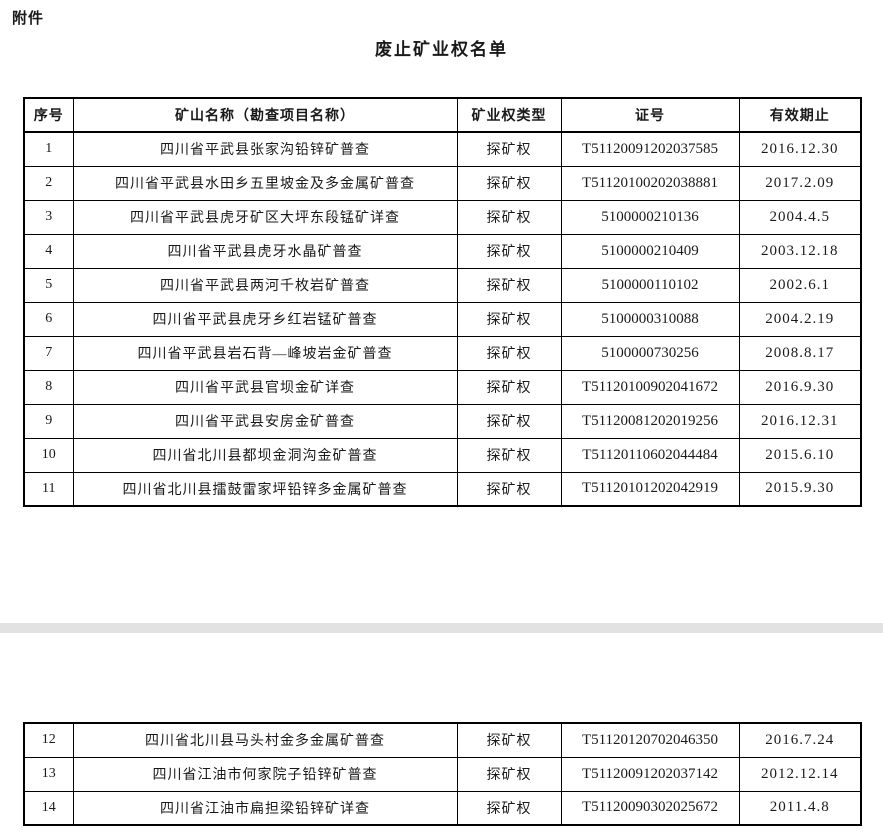 This screenshot has width=883, height=834. Describe the element at coordinates (48, 149) in the screenshot. I see `row-index: 1` at that location.